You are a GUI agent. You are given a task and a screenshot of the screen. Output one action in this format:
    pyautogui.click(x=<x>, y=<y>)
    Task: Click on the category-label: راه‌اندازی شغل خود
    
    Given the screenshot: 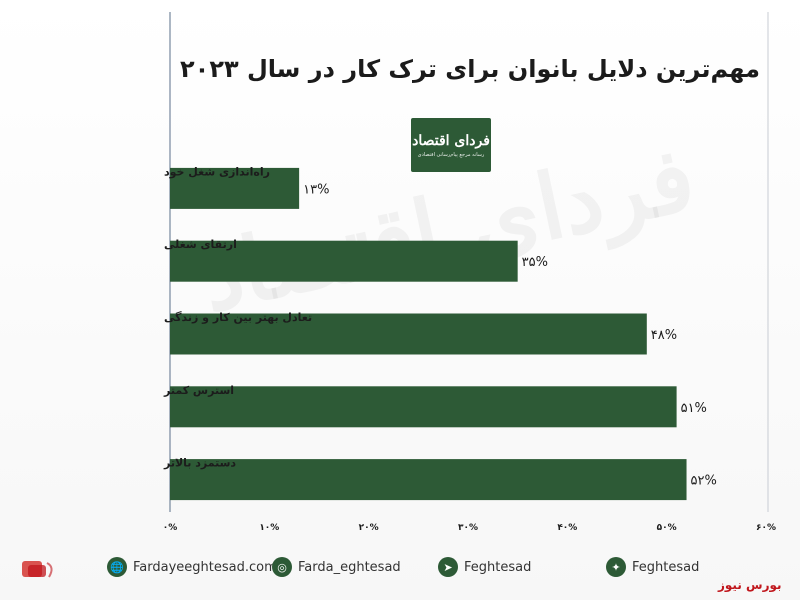 What is the action you would take?
    pyautogui.click(x=217, y=171)
    